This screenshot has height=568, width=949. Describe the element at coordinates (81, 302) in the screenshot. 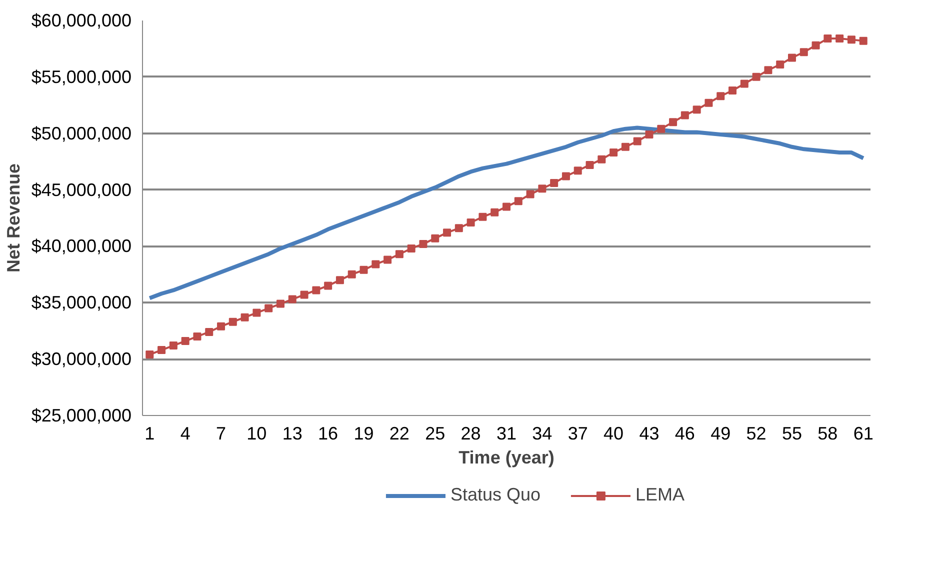

I see `y-tick-label: $35,000,000` at that location.